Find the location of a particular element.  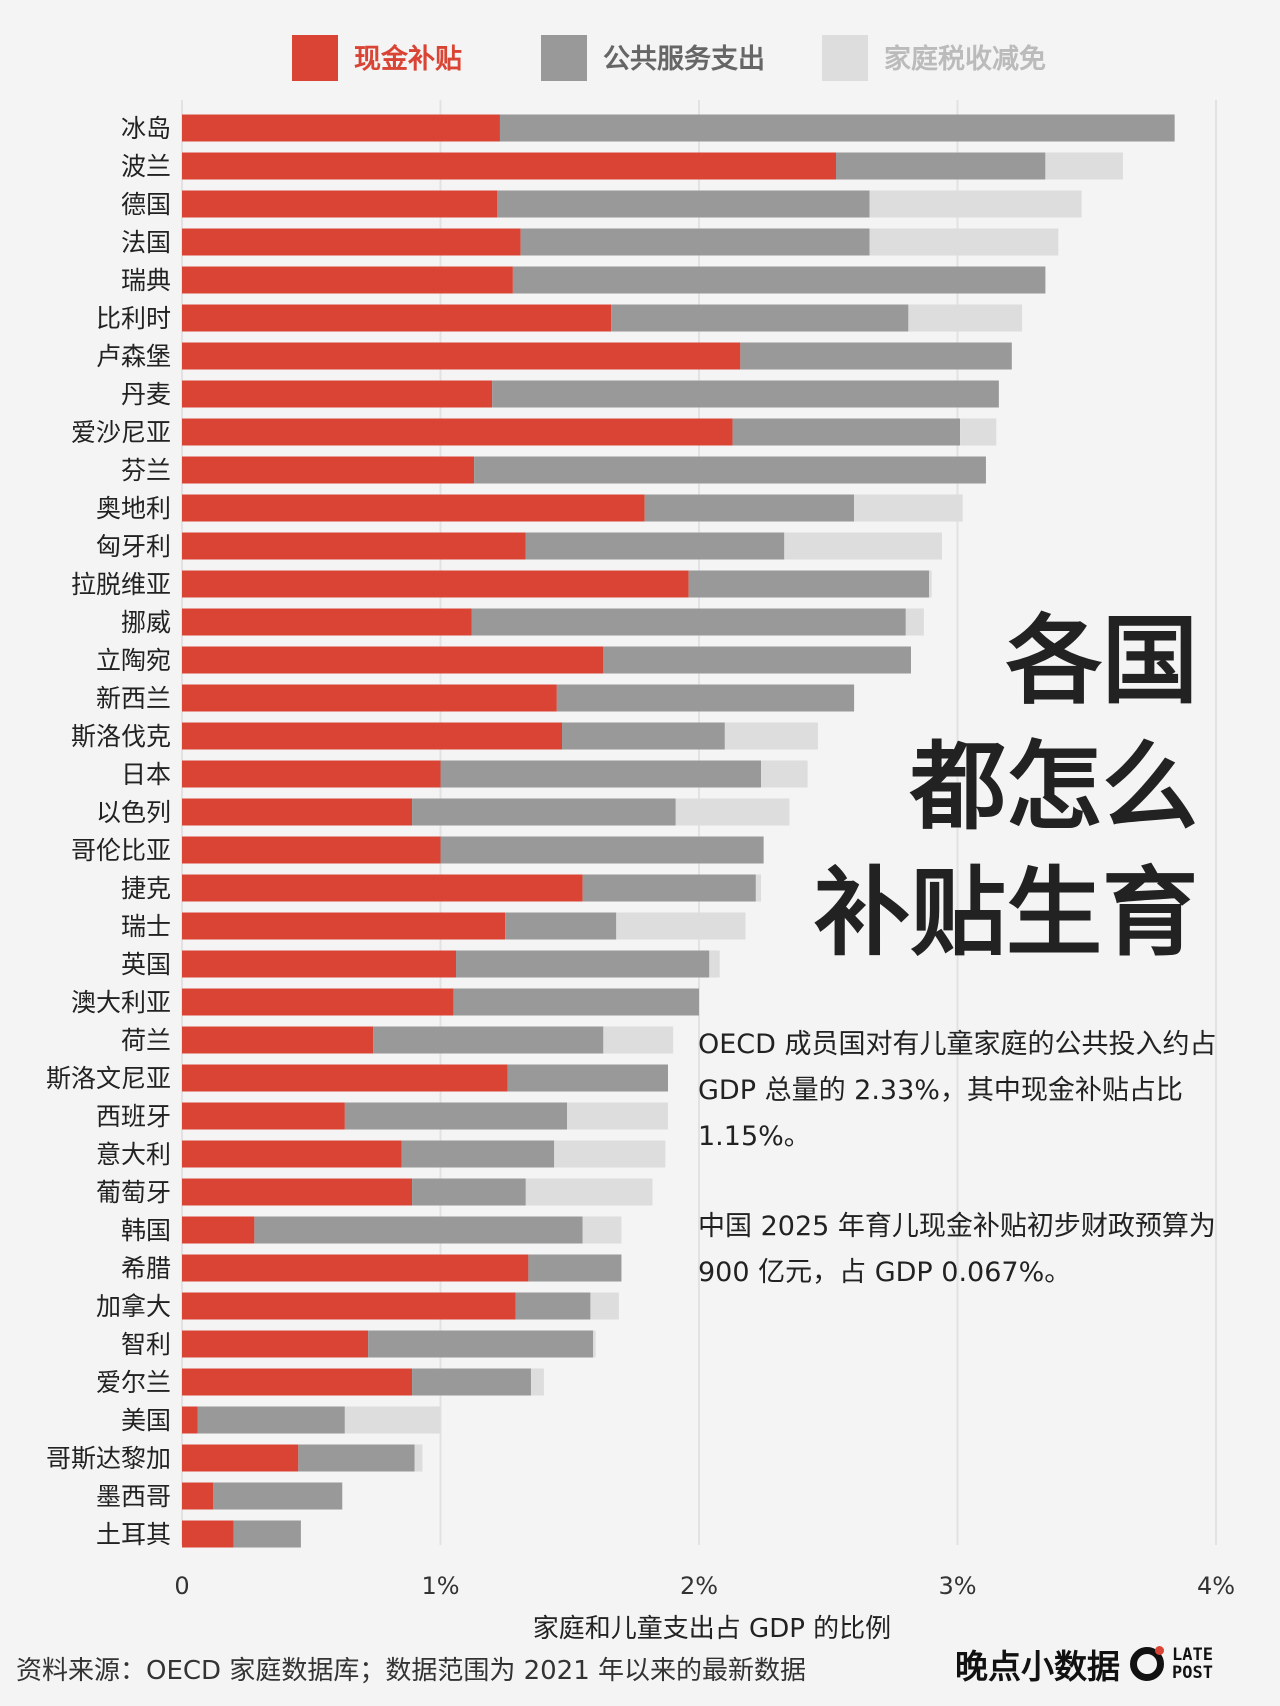

brand-logo: 晚点小数据 LATE POST is located at coordinates (1084, 1664).